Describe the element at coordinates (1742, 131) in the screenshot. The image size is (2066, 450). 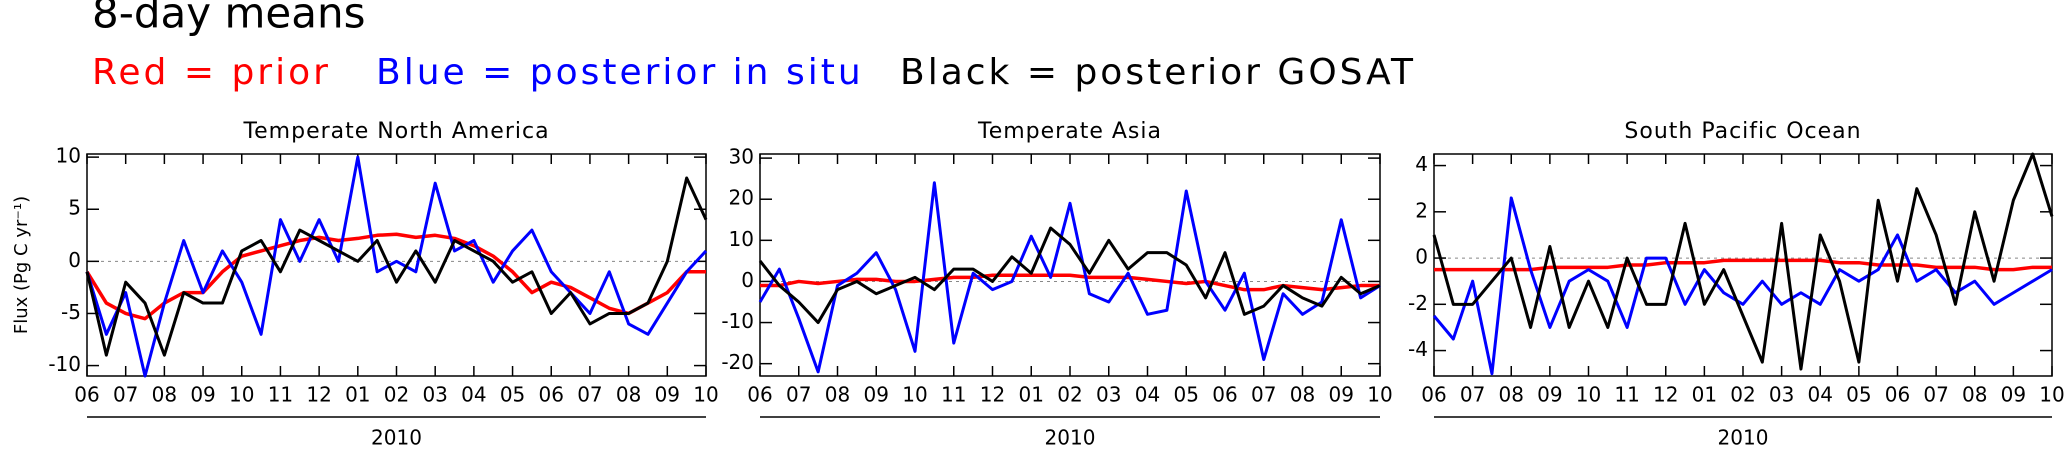
I see `panel-title: South Pacific Ocean` at that location.